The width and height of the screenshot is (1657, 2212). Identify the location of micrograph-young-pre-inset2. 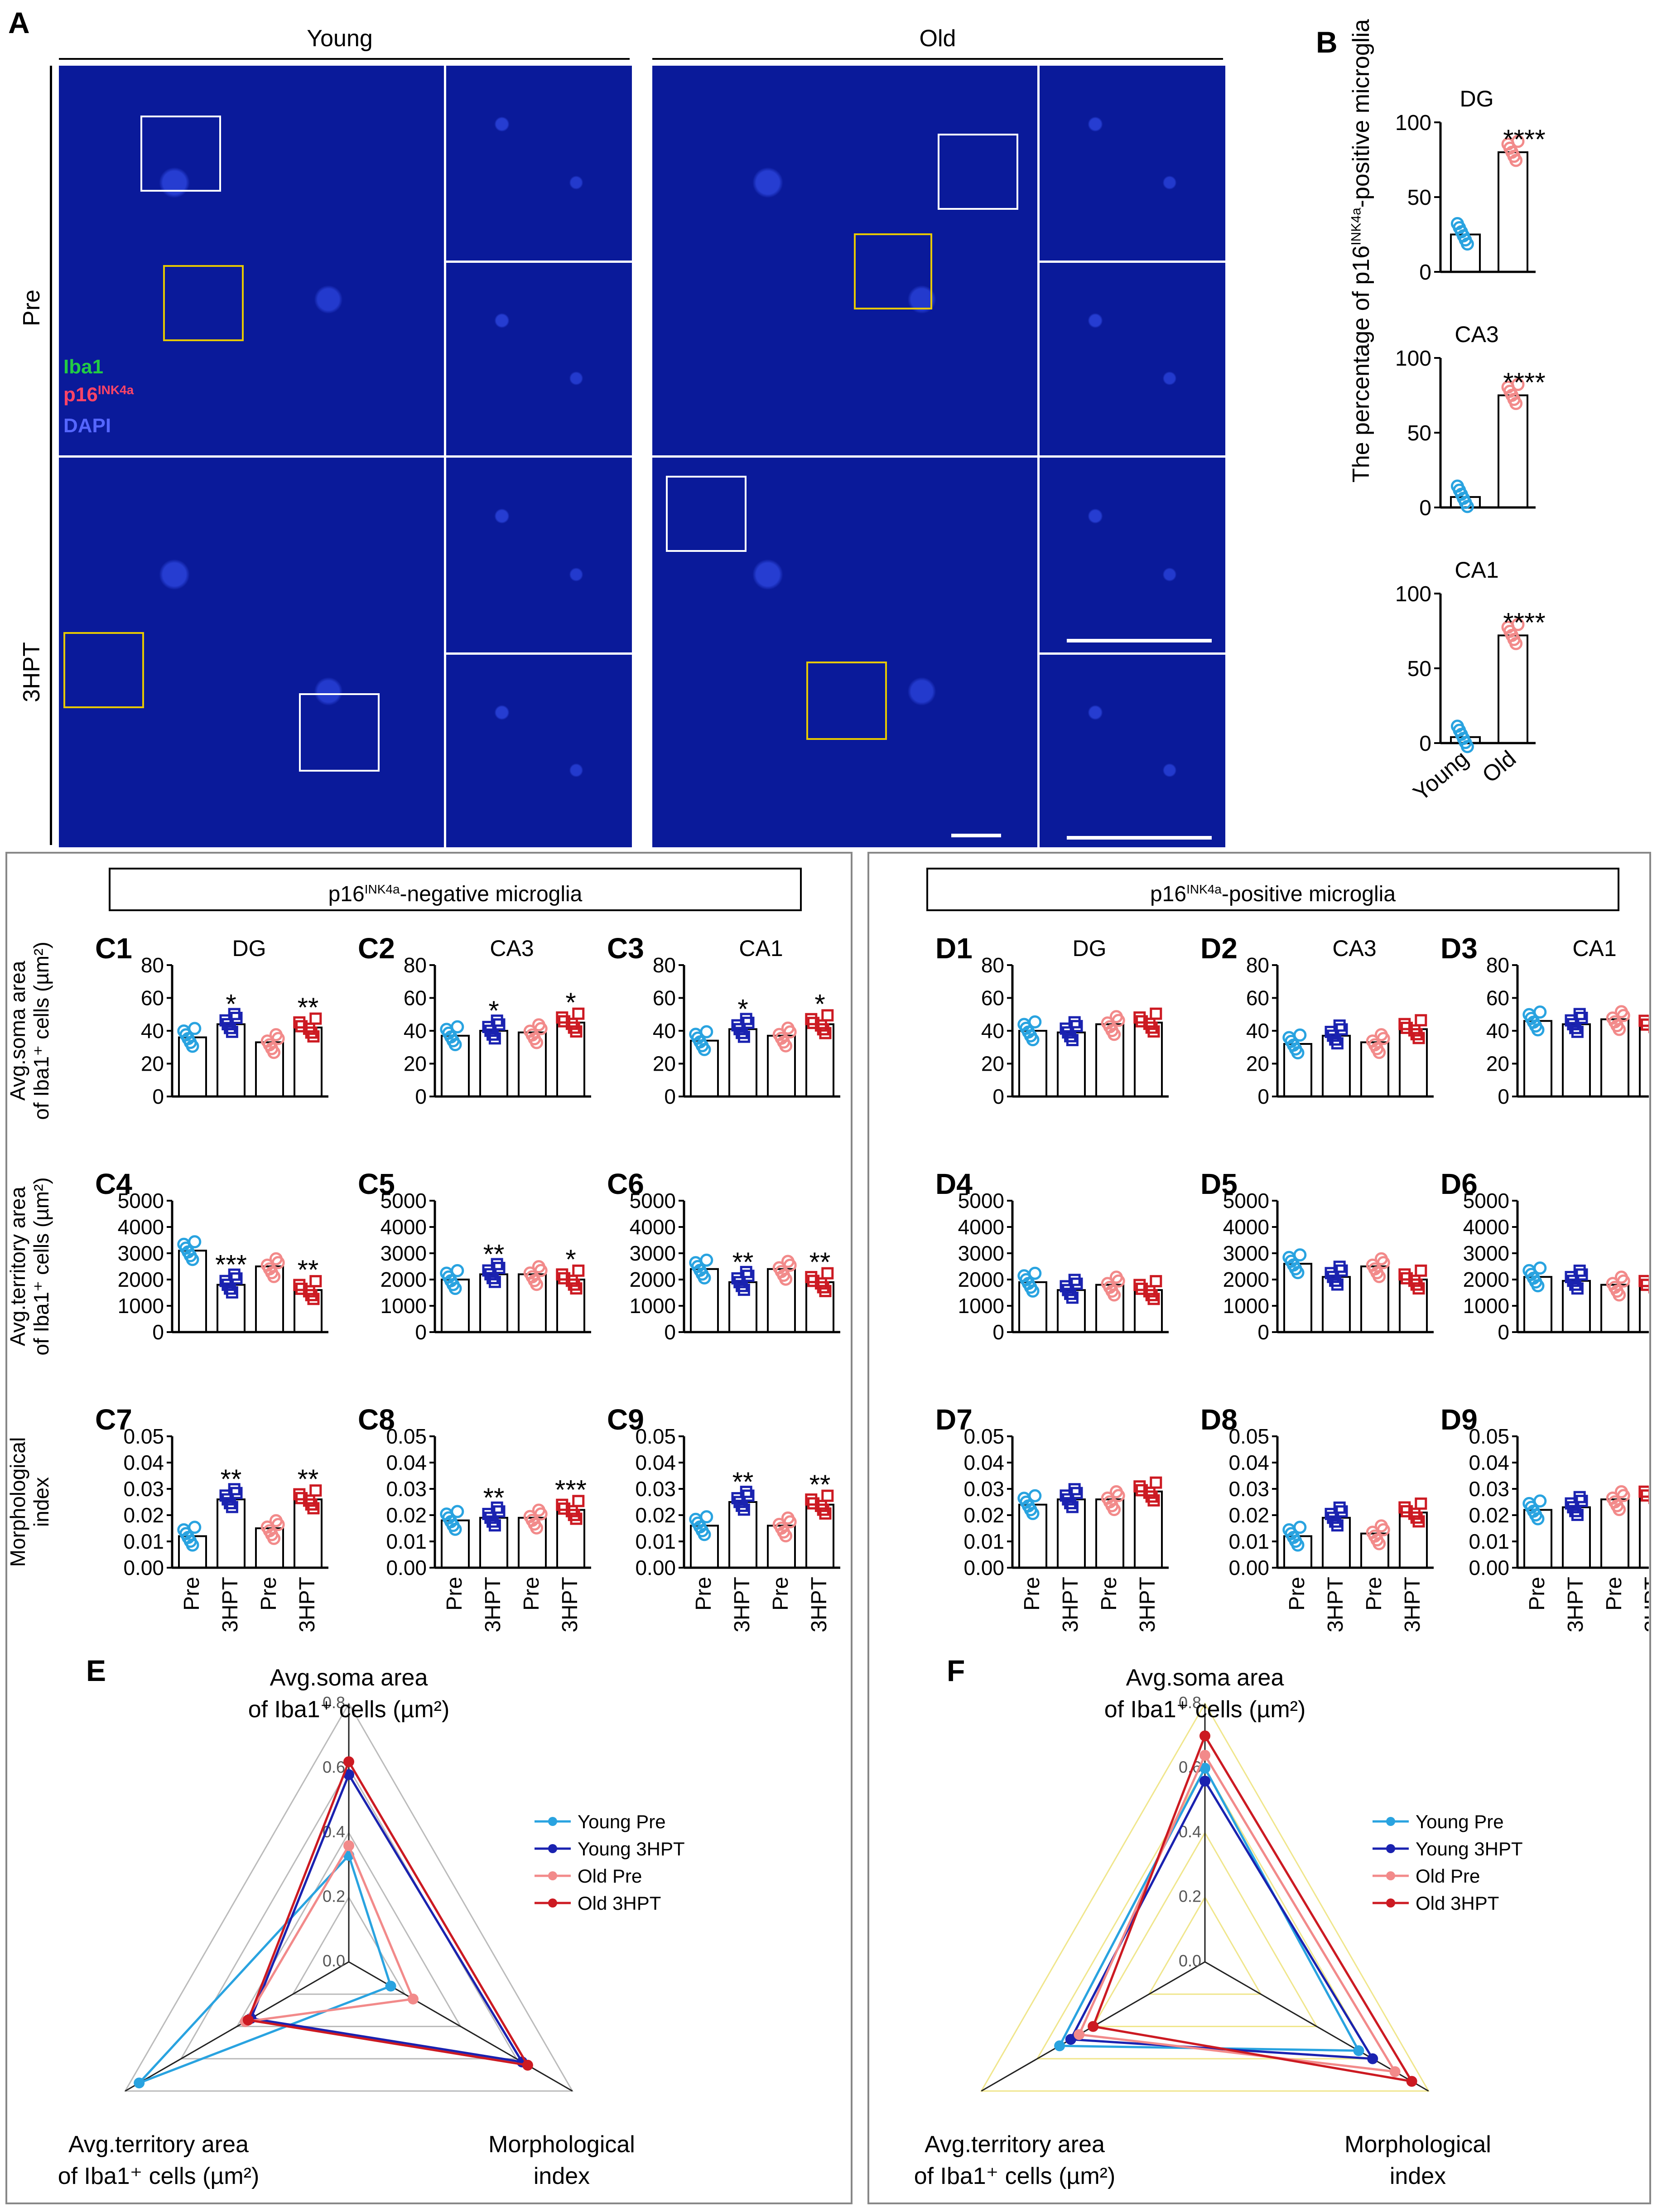
(539, 359).